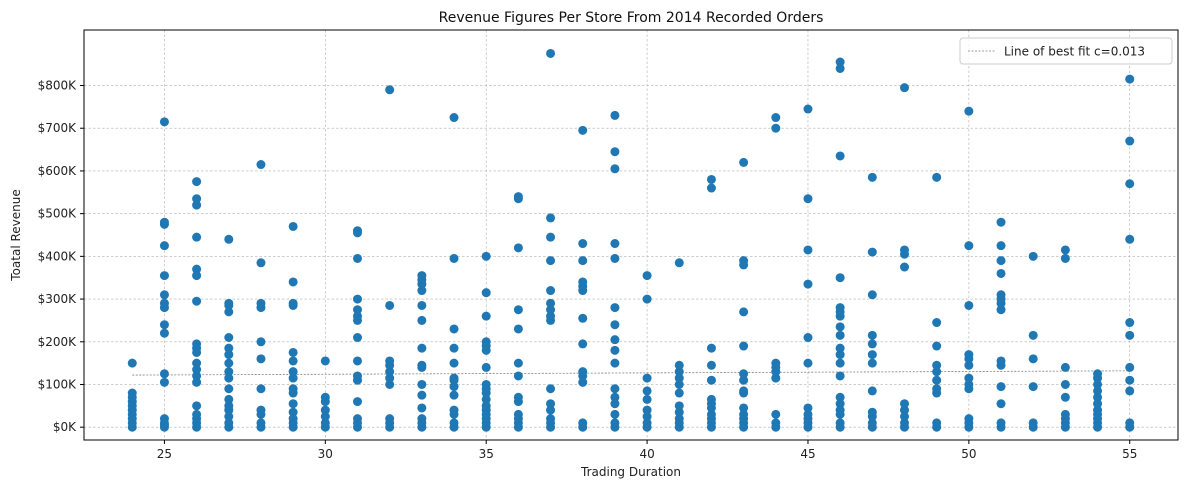 Image resolution: width=1189 pixels, height=490 pixels. I want to click on y-axis-label: Toatal Revenue, so click(16, 235).